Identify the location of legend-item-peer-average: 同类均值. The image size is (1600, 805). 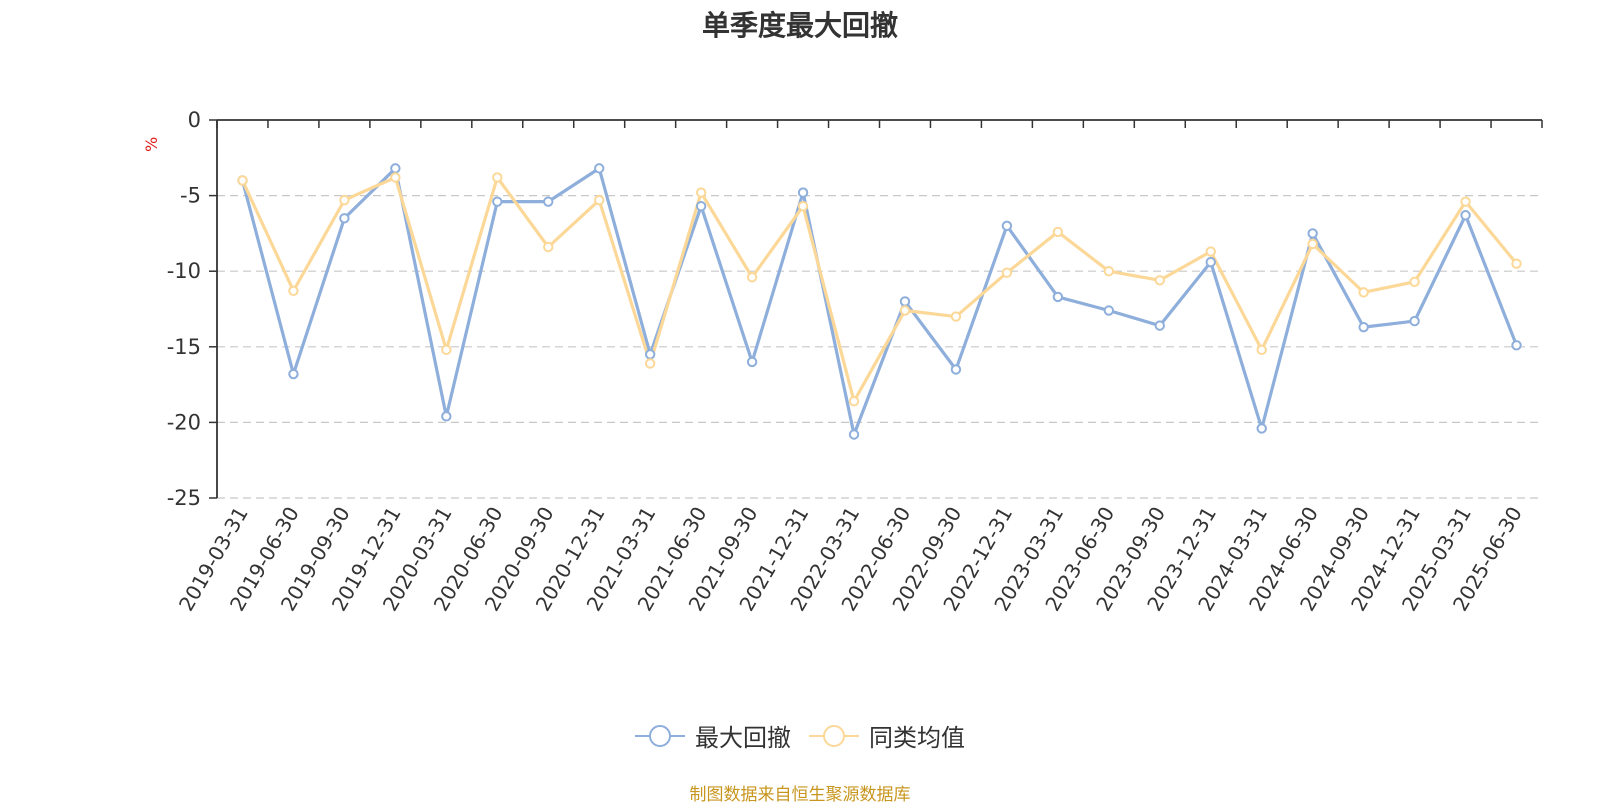
(887, 735).